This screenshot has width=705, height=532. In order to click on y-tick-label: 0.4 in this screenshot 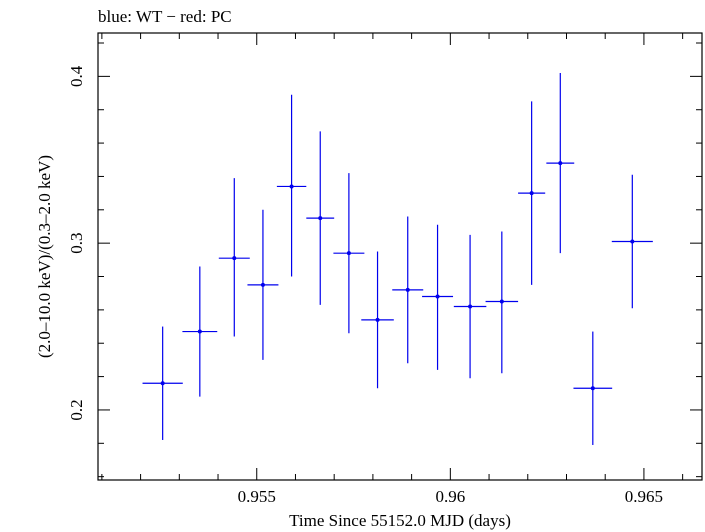, I will do `click(76, 76)`.